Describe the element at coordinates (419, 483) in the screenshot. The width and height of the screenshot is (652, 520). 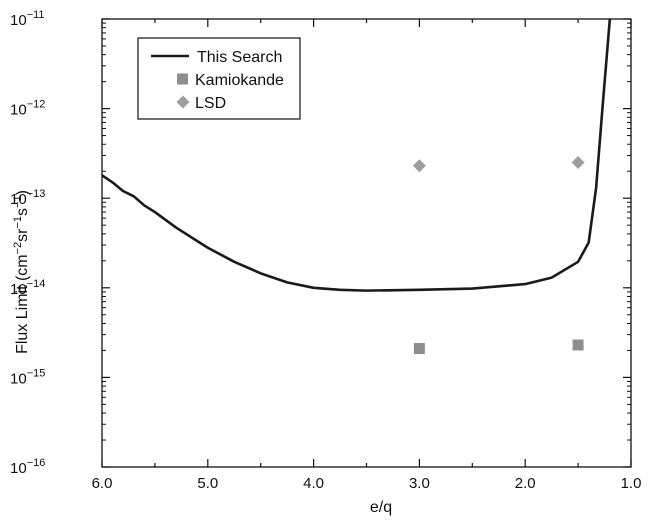
I see `x-tick-label: 3.0` at that location.